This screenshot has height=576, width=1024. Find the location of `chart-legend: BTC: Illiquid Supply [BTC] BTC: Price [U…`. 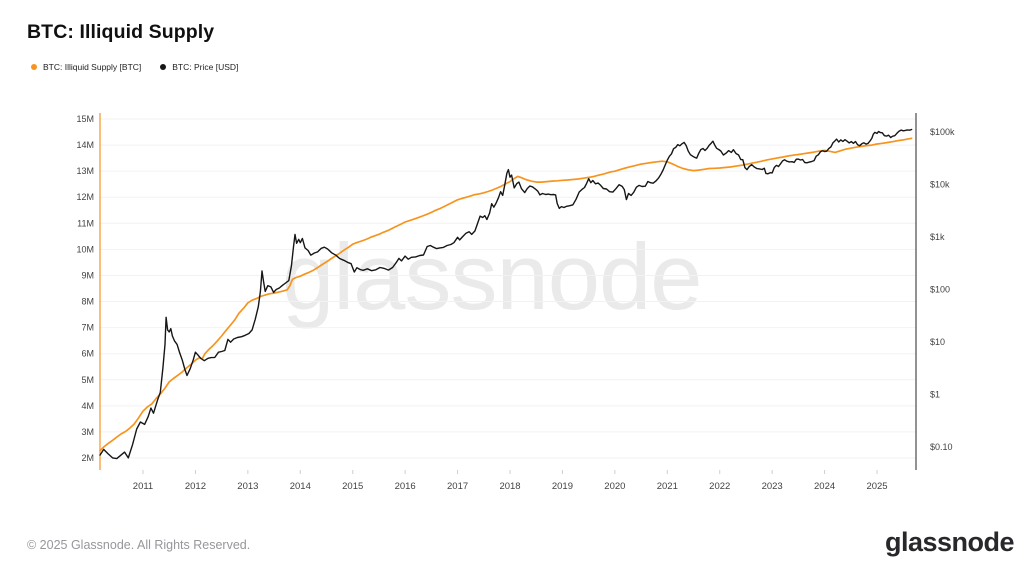

chart-legend: BTC: Illiquid Supply [BTC] BTC: Price [U… is located at coordinates (134, 67).